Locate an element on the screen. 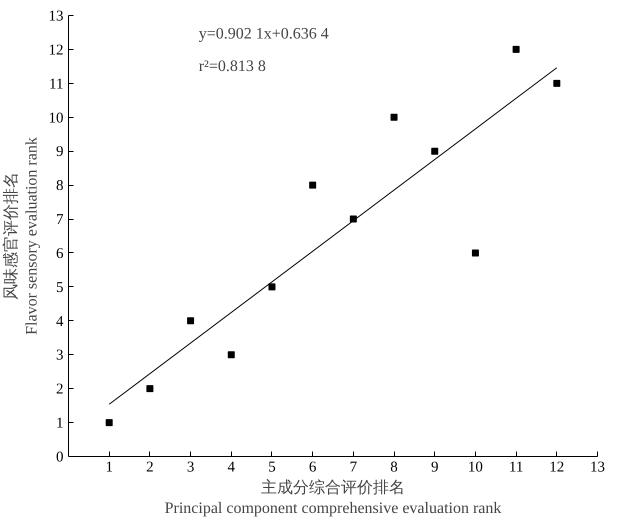 The width and height of the screenshot is (617, 519). x-tick-label: 5 is located at coordinates (272, 468).